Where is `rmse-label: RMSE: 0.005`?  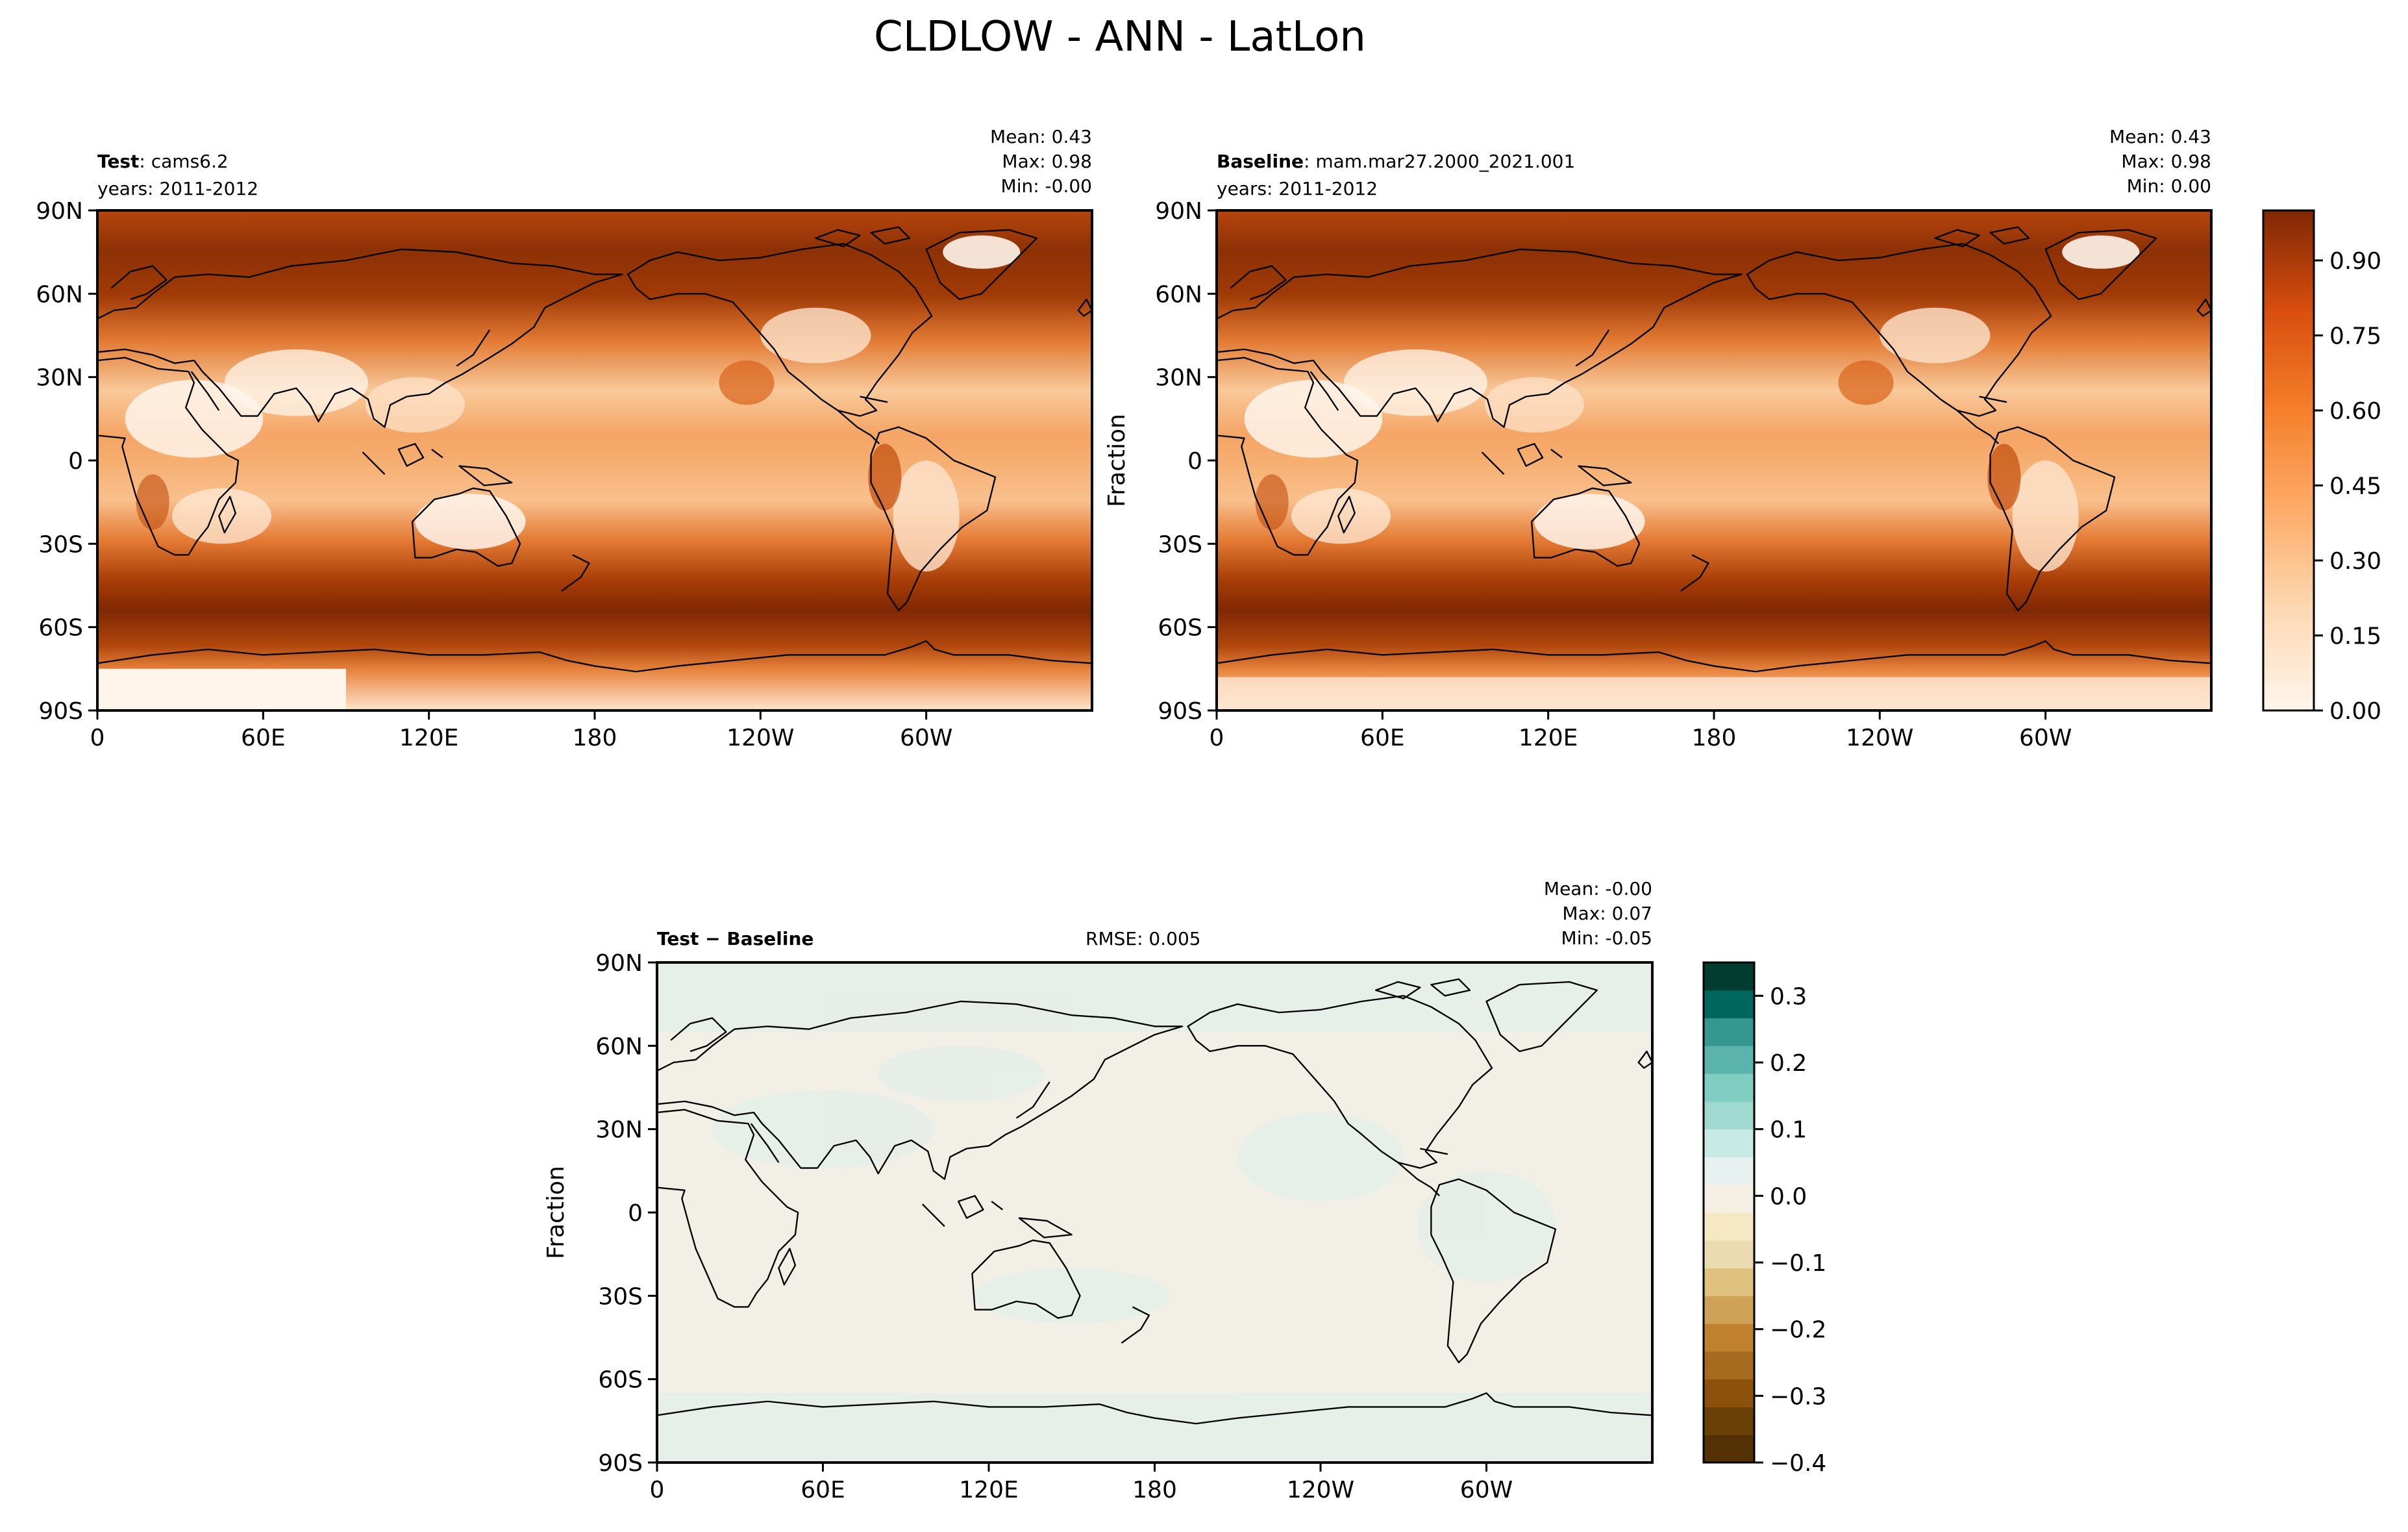 rmse-label: RMSE: 0.005 is located at coordinates (1143, 938).